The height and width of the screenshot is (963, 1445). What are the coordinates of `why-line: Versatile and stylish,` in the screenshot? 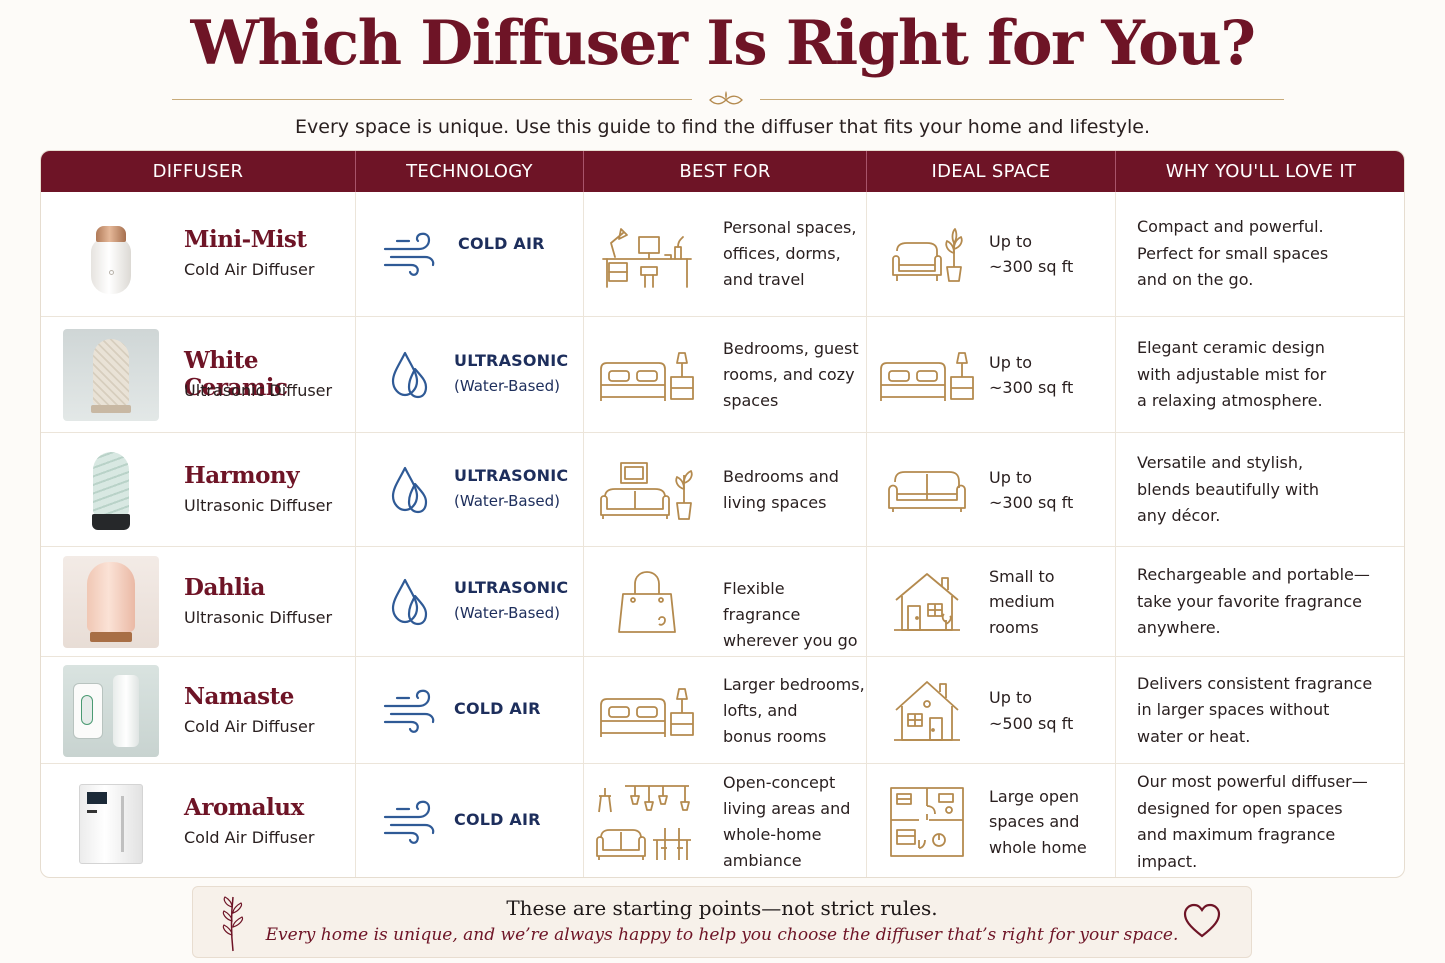 It's located at (1220, 463).